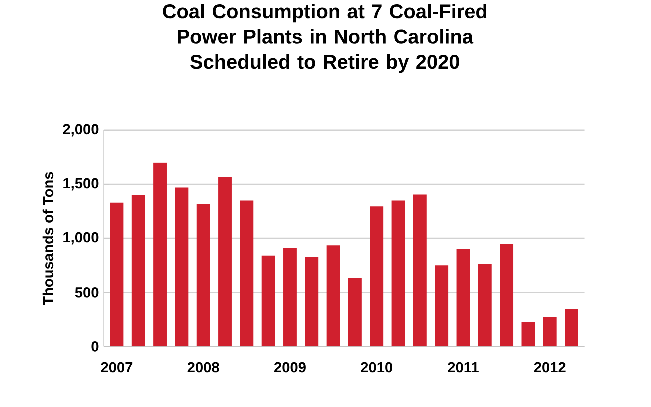 The width and height of the screenshot is (651, 407). What do you see at coordinates (377, 367) in the screenshot?
I see `x-tick-label: 2010` at bounding box center [377, 367].